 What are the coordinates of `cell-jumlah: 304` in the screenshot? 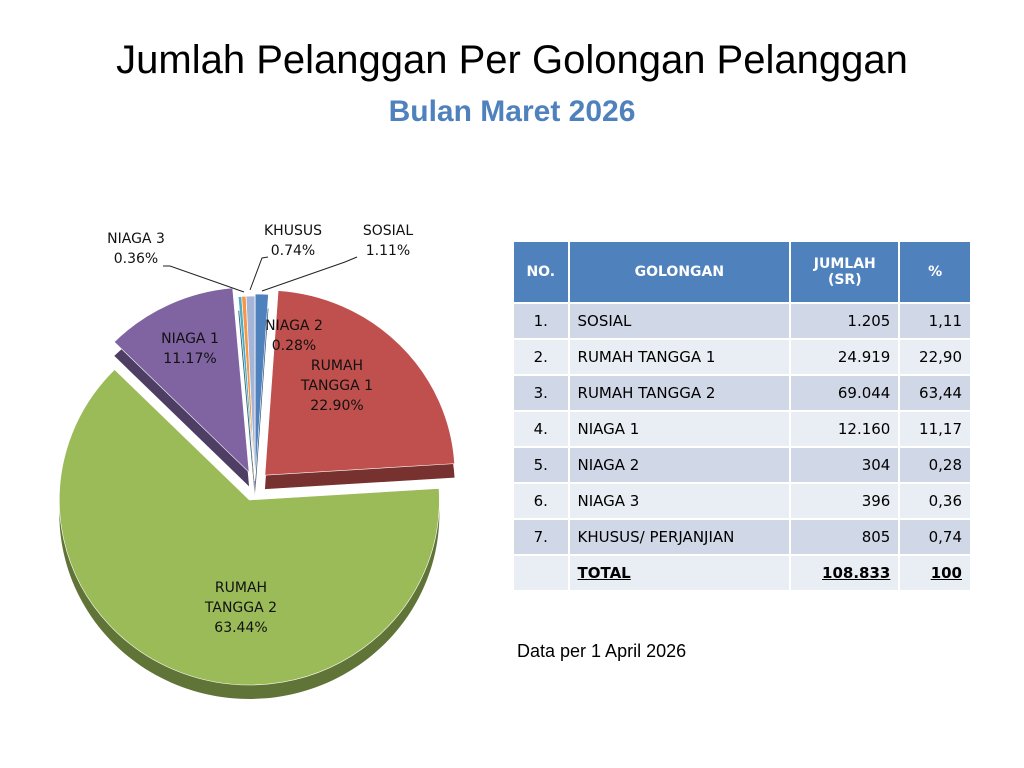 It's located at (845, 465).